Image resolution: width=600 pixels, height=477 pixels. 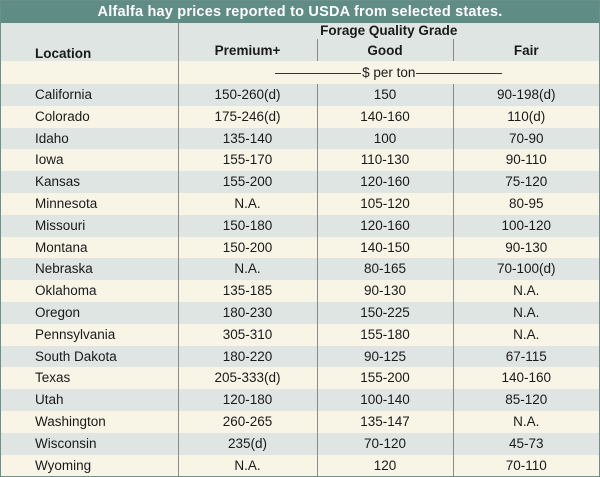 I want to click on good-price-cell: 90-125, so click(x=384, y=356).